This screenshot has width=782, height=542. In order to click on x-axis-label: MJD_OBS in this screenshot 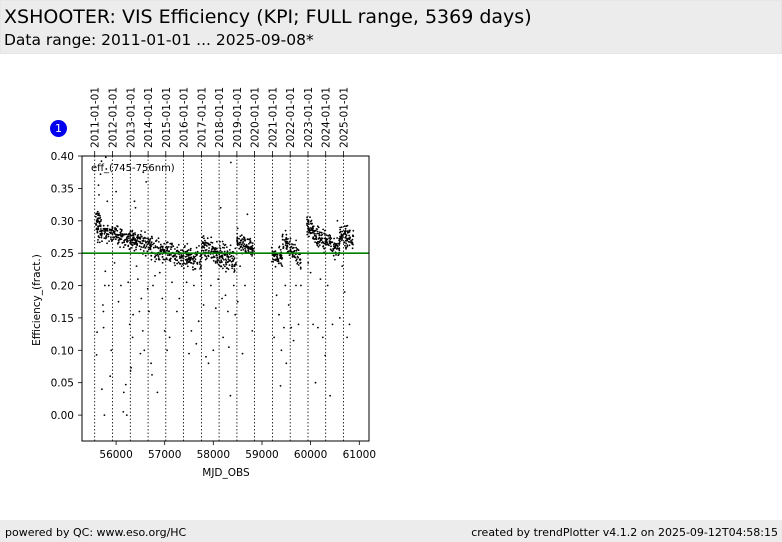, I will do `click(226, 473)`.